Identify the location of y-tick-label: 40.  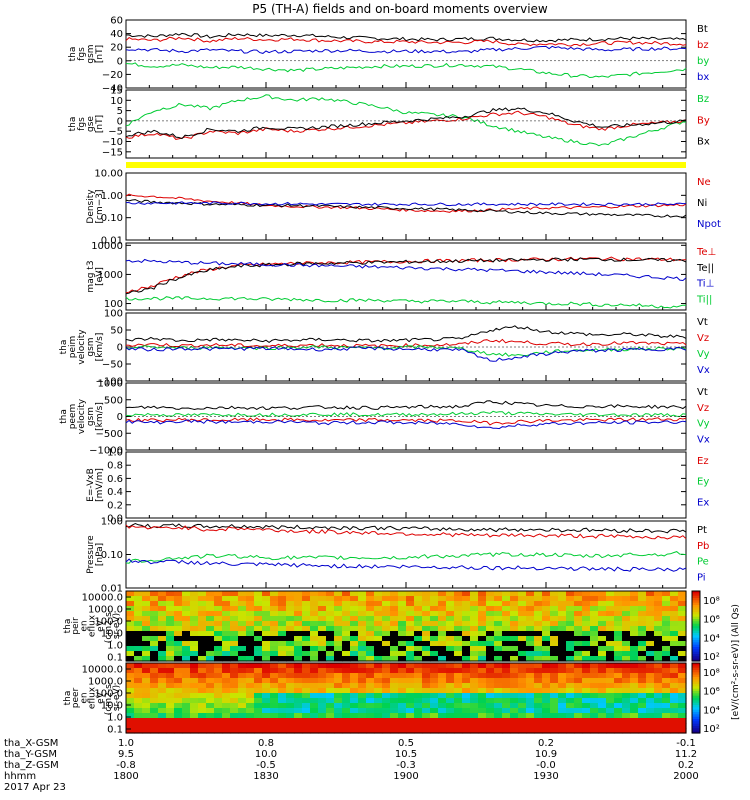
(116, 34).